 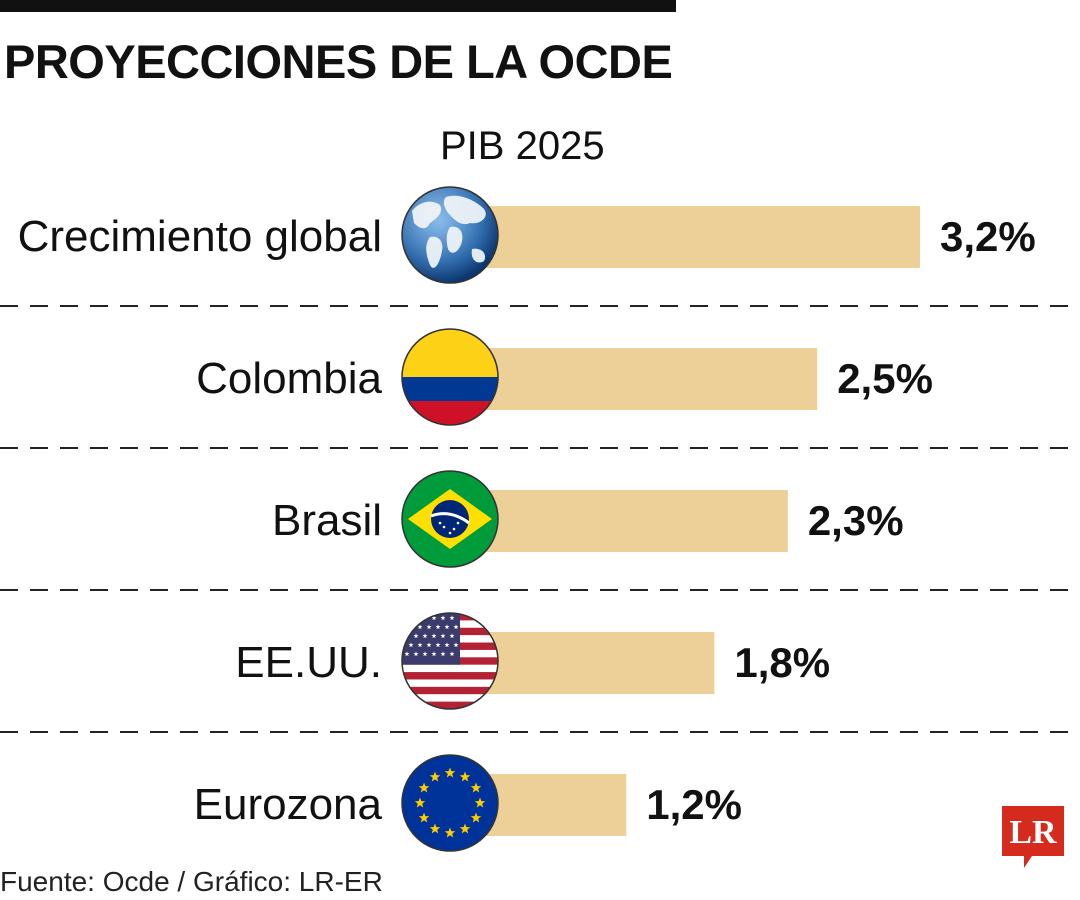 I want to click on eu-flag-icon, so click(x=450, y=803).